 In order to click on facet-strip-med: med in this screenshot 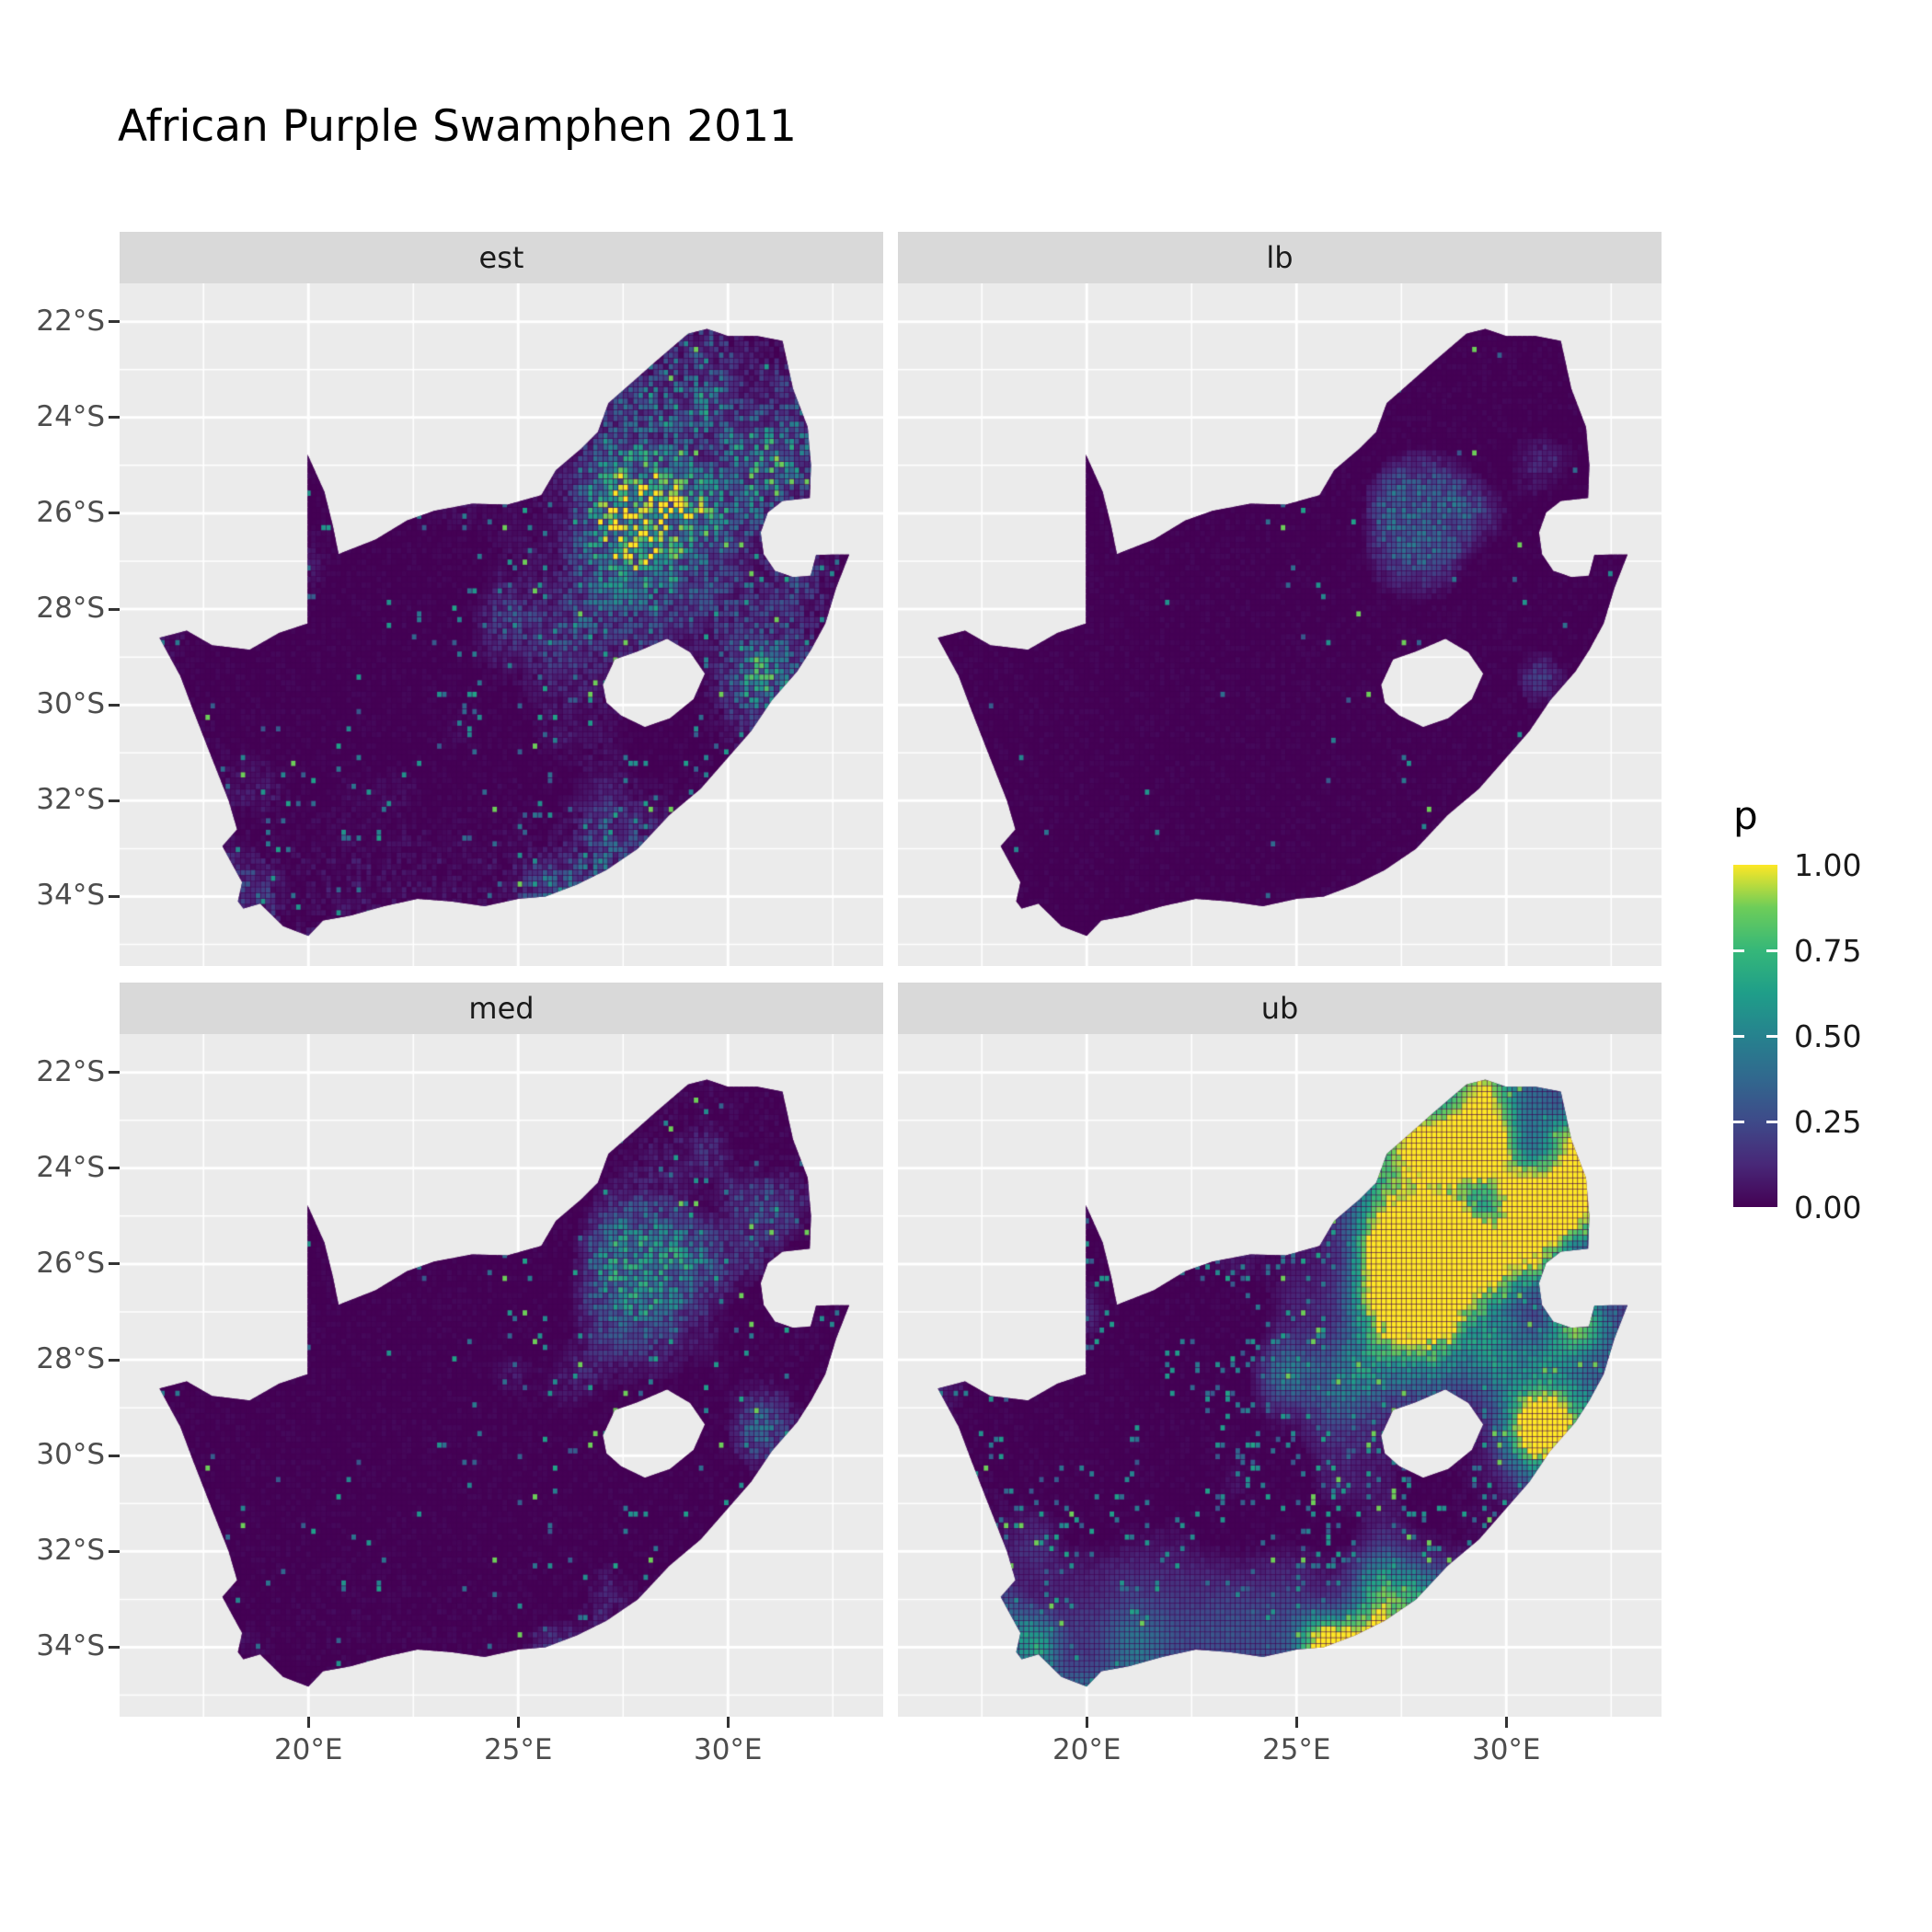, I will do `click(501, 1008)`.